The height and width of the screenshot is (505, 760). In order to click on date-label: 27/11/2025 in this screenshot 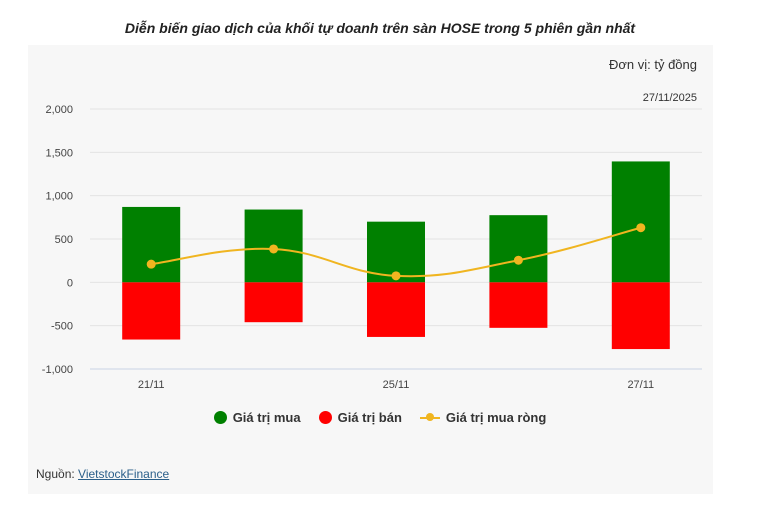, I will do `click(670, 98)`.